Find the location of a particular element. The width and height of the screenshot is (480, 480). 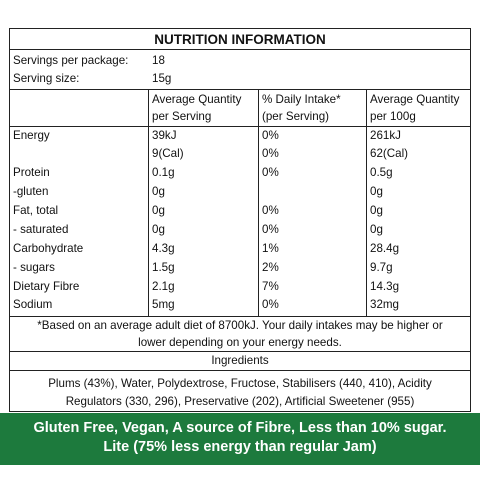

footnote-line2: lower depending on your energy needs. is located at coordinates (240, 342).